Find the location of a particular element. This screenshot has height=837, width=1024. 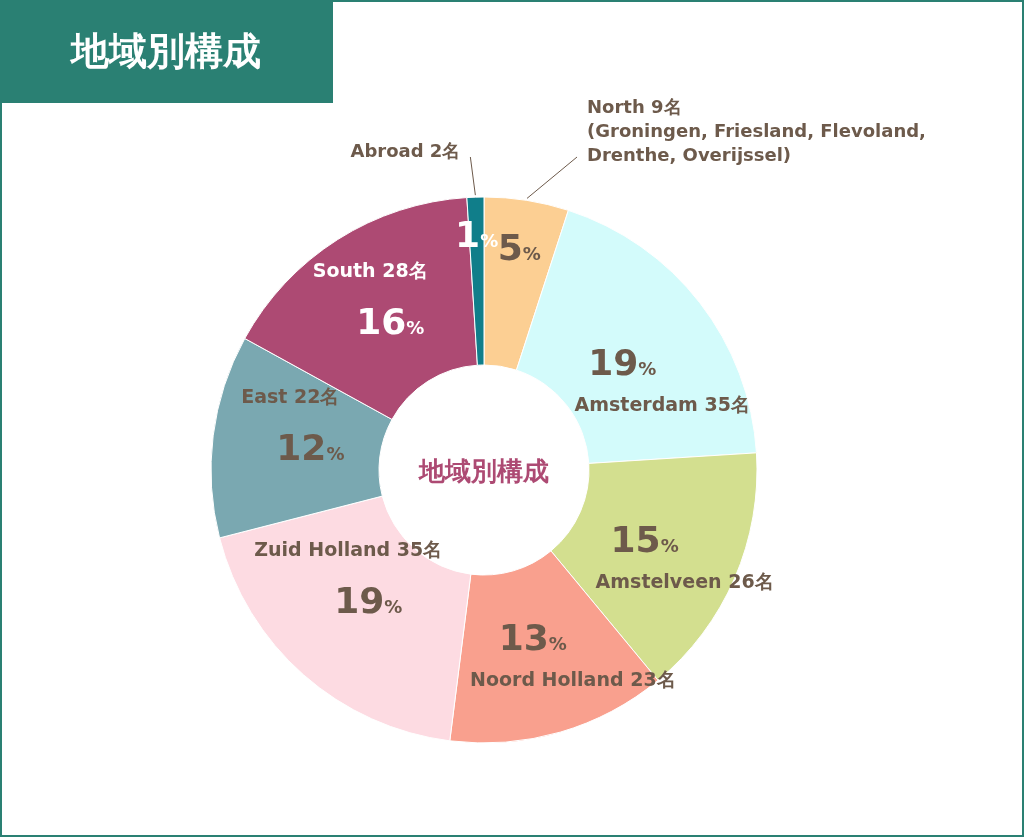

data-label: 16% is located at coordinates (390, 322).